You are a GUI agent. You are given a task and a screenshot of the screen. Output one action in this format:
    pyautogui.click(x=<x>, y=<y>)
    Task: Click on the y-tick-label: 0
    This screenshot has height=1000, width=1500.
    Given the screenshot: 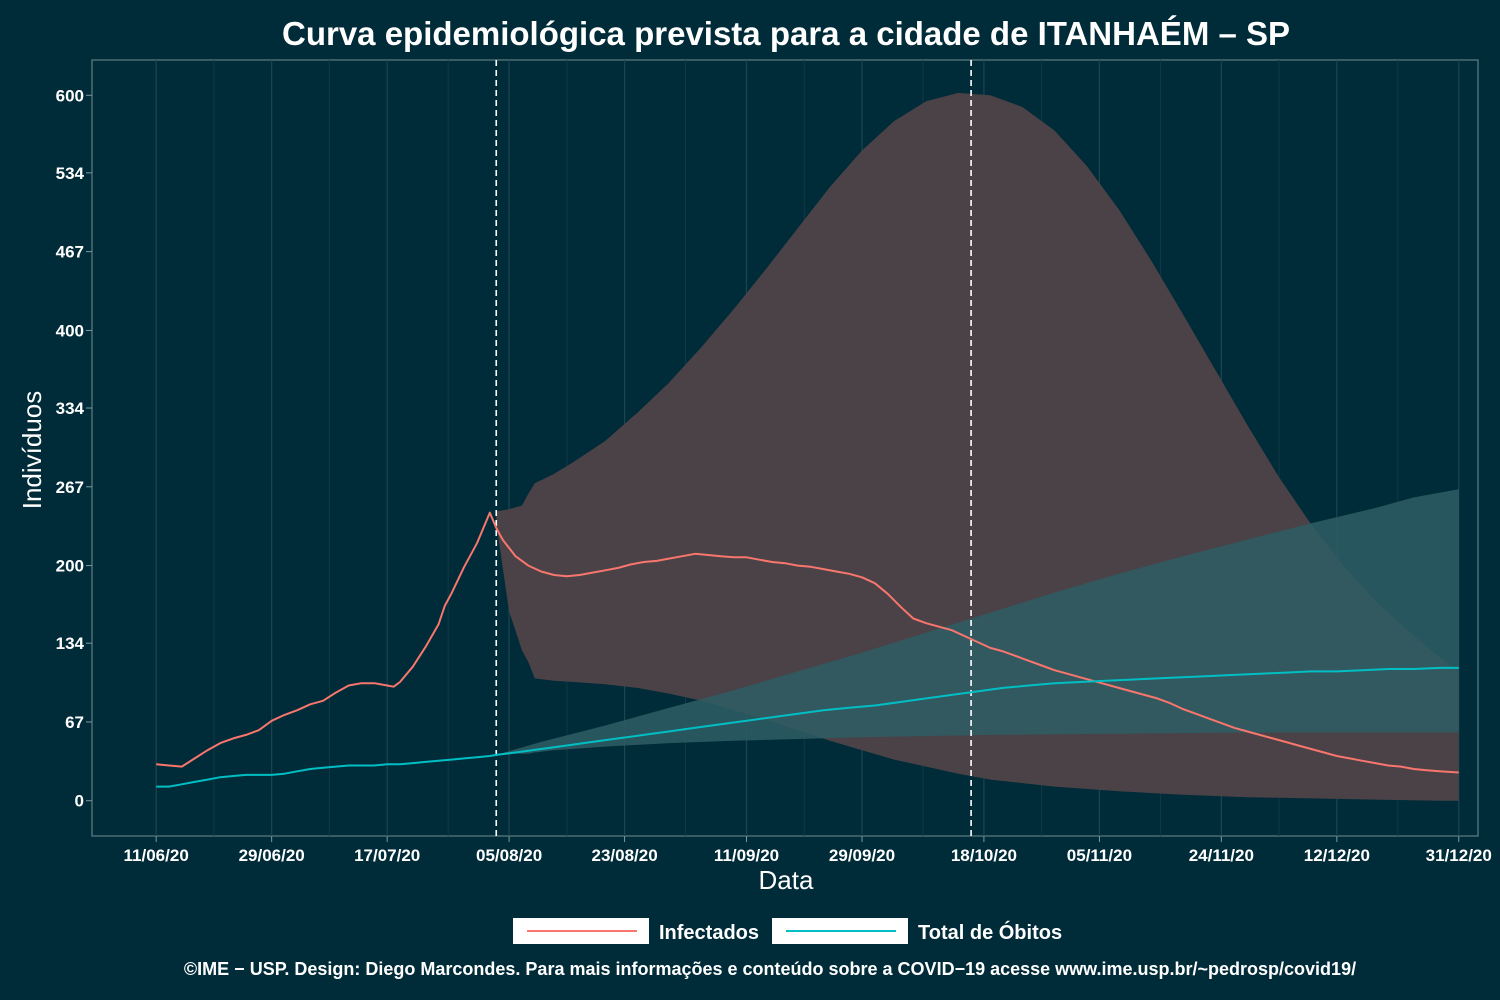 What is the action you would take?
    pyautogui.click(x=79, y=801)
    